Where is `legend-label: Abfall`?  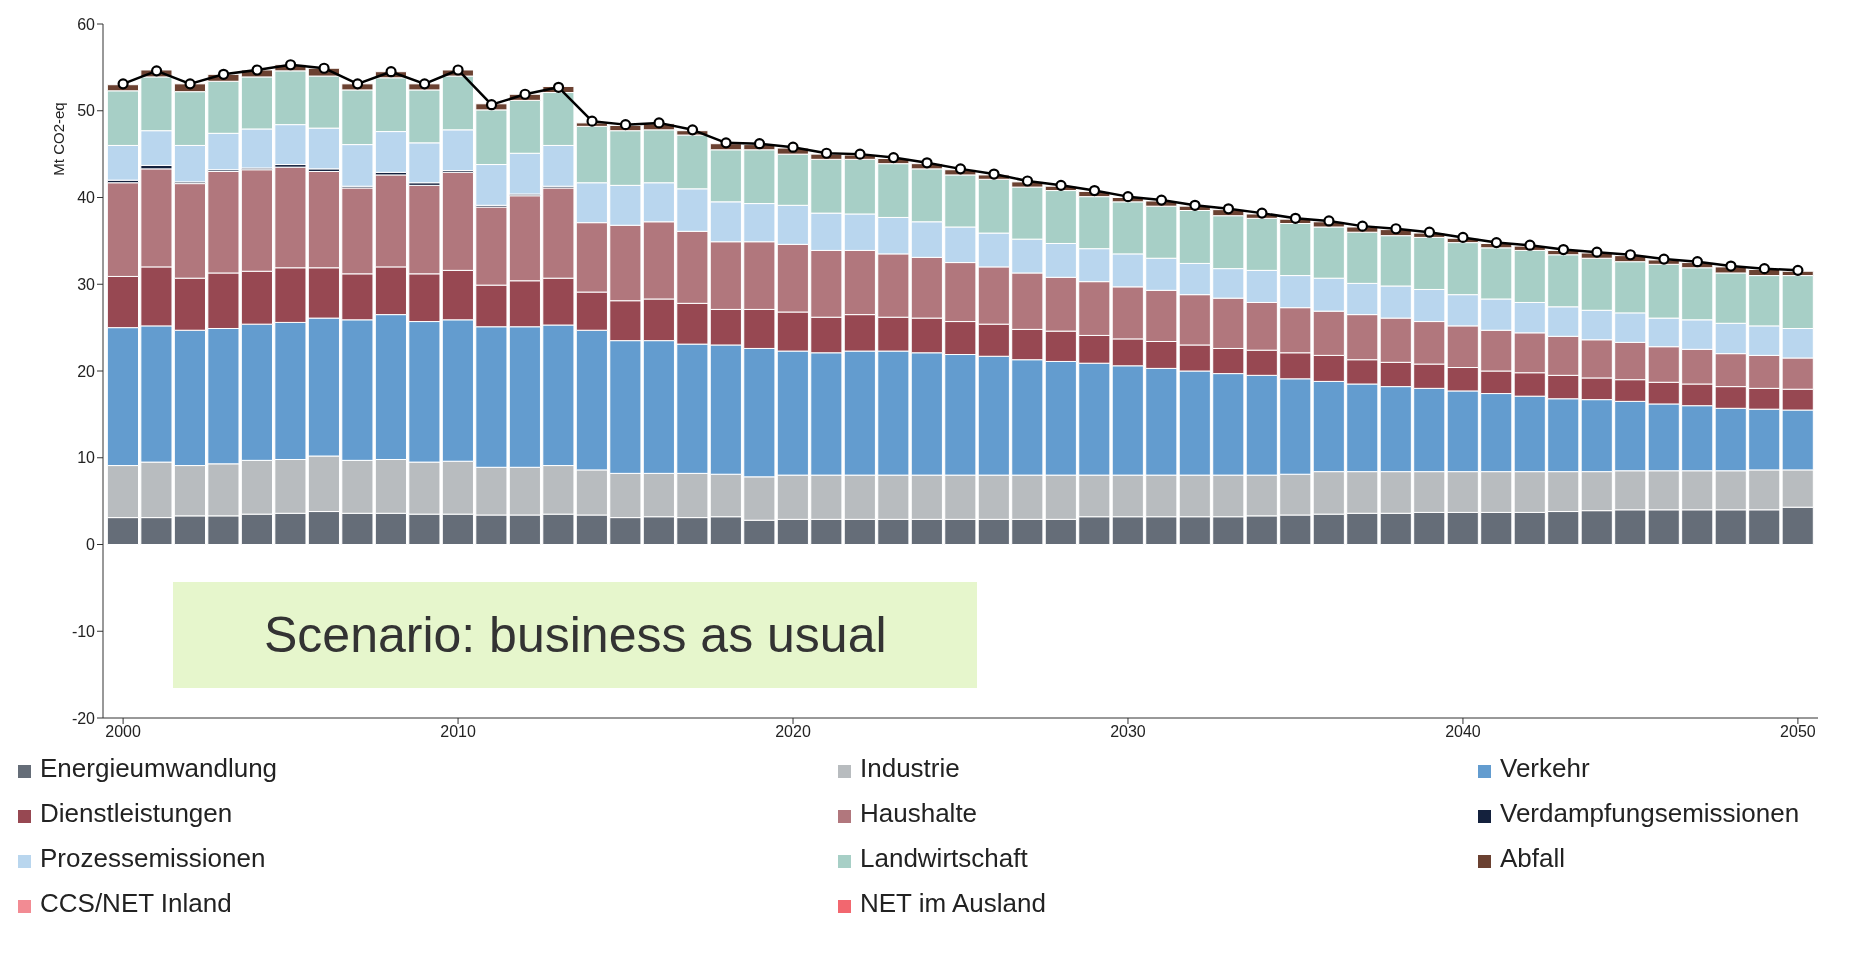
legend-label: Abfall is located at coordinates (1533, 858).